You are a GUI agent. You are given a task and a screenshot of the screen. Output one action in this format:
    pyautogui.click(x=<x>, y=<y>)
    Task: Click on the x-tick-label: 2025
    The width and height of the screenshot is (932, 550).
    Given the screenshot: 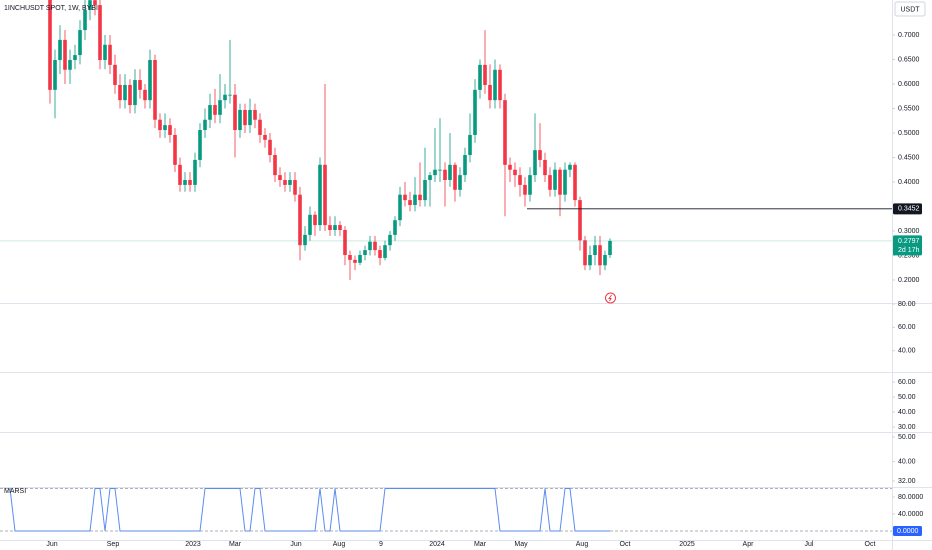 What is the action you would take?
    pyautogui.click(x=687, y=544)
    